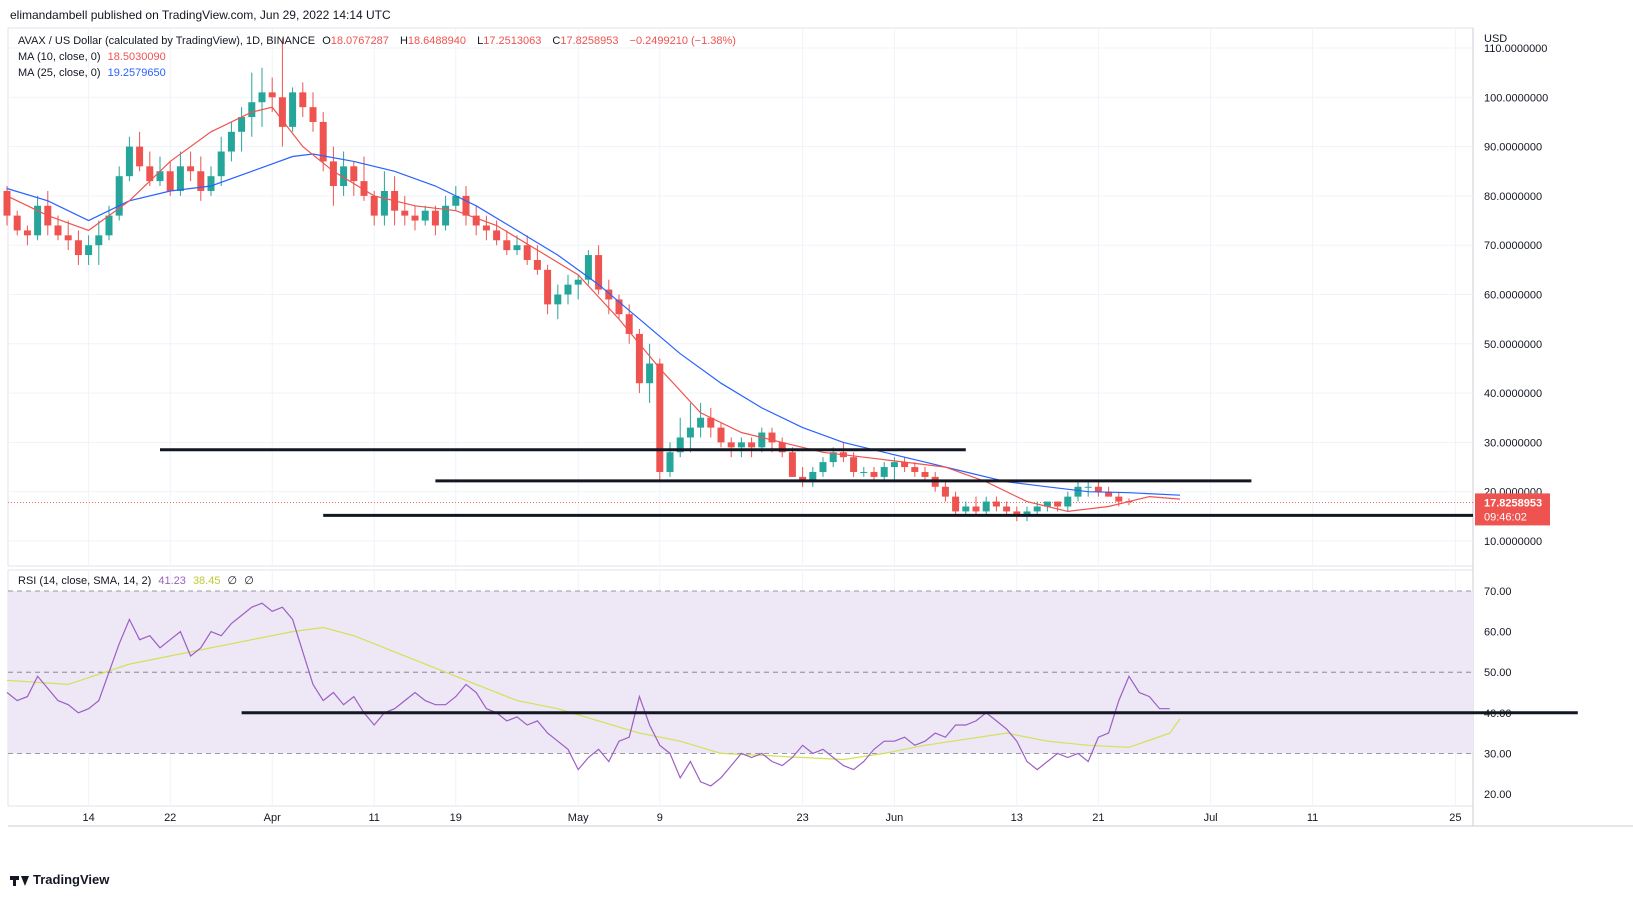  I want to click on high-value: 18.6488940, so click(437, 41).